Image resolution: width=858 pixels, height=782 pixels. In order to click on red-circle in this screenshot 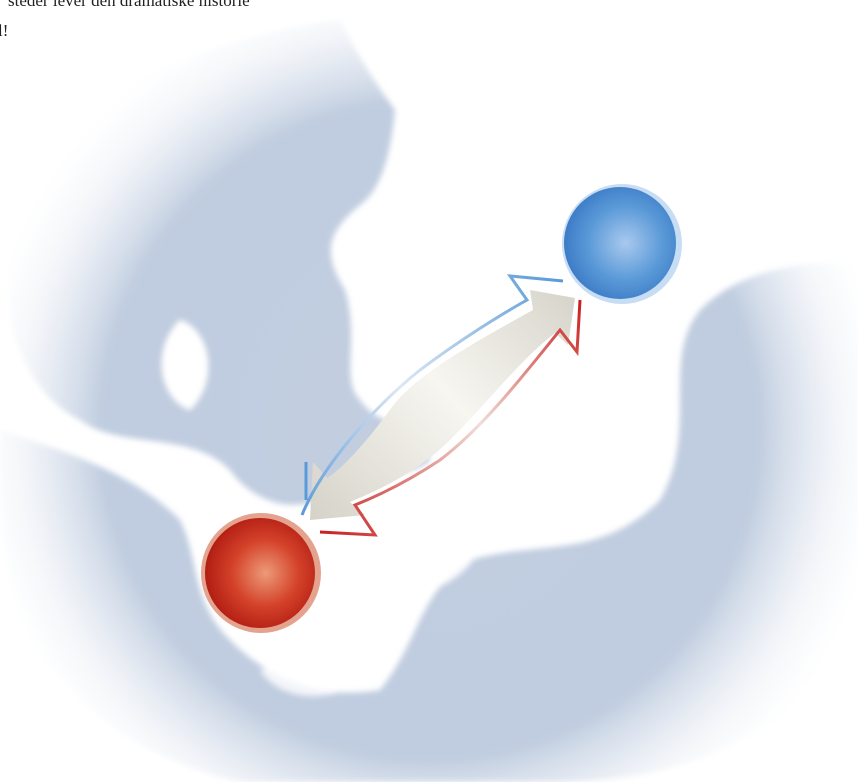, I will do `click(260, 573)`.